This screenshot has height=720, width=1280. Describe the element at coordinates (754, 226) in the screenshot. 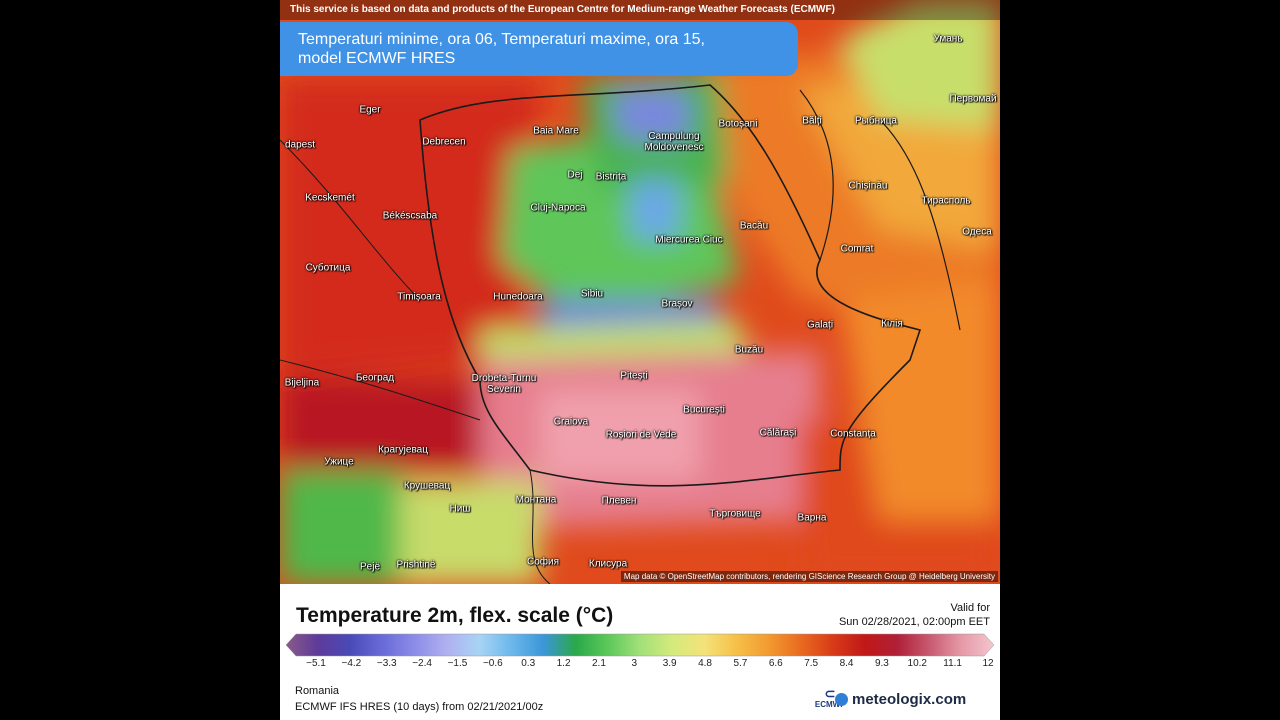

I see `city-label: Bacău` at that location.